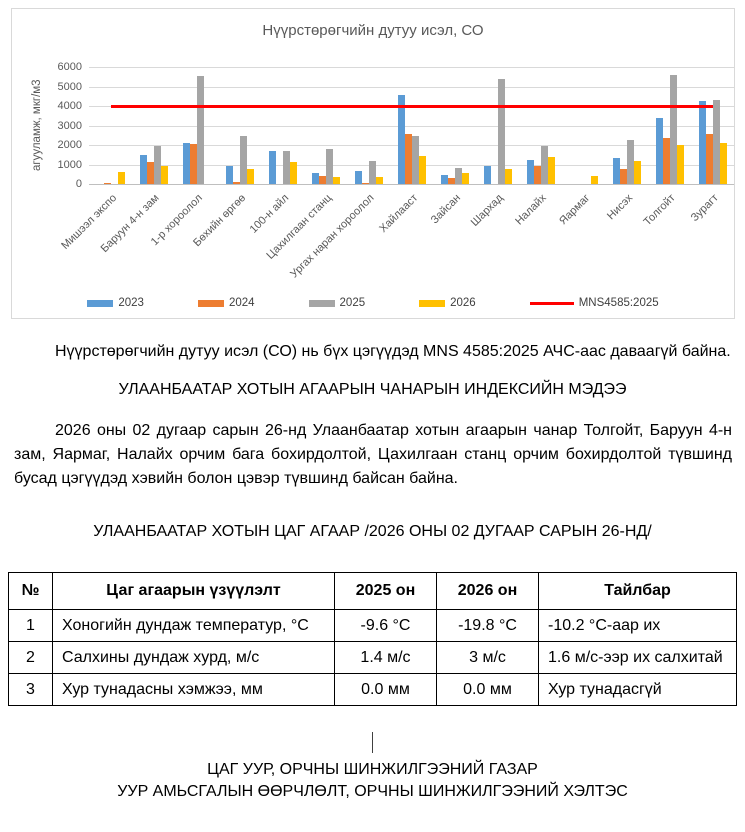 The width and height of the screenshot is (745, 832). What do you see at coordinates (637, 591) in the screenshot?
I see `table-header-cell: Тайлбар` at bounding box center [637, 591].